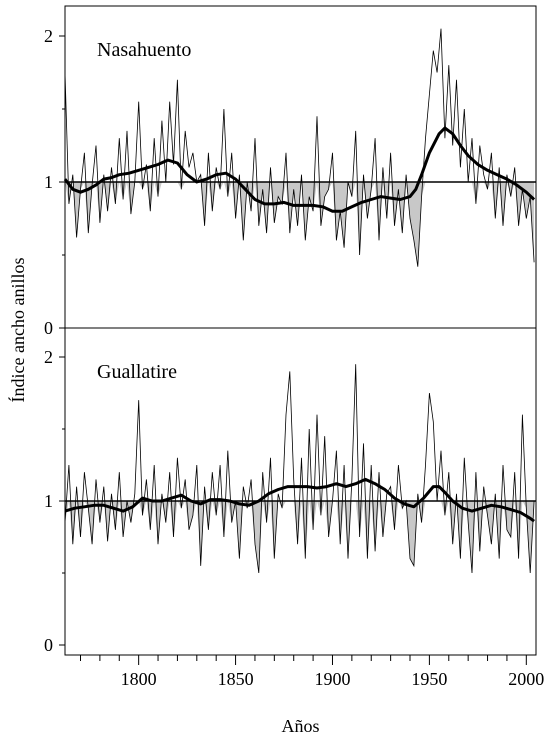 This screenshot has height=737, width=556. I want to click on x-tick-label-1950: 1950, so click(429, 679).